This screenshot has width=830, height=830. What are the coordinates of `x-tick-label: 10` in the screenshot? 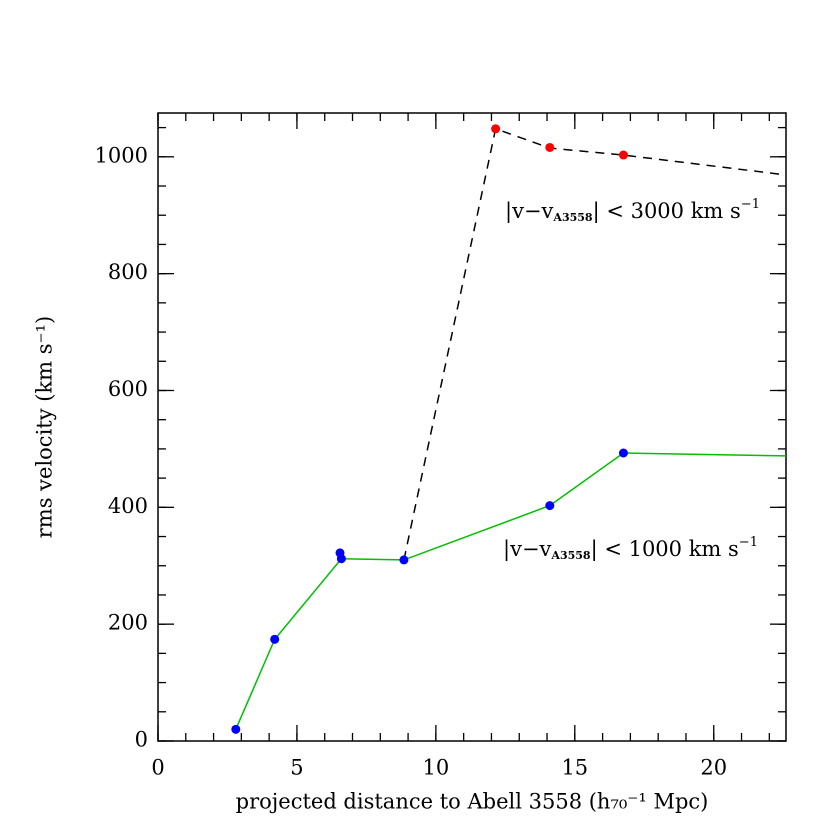 It's located at (436, 768).